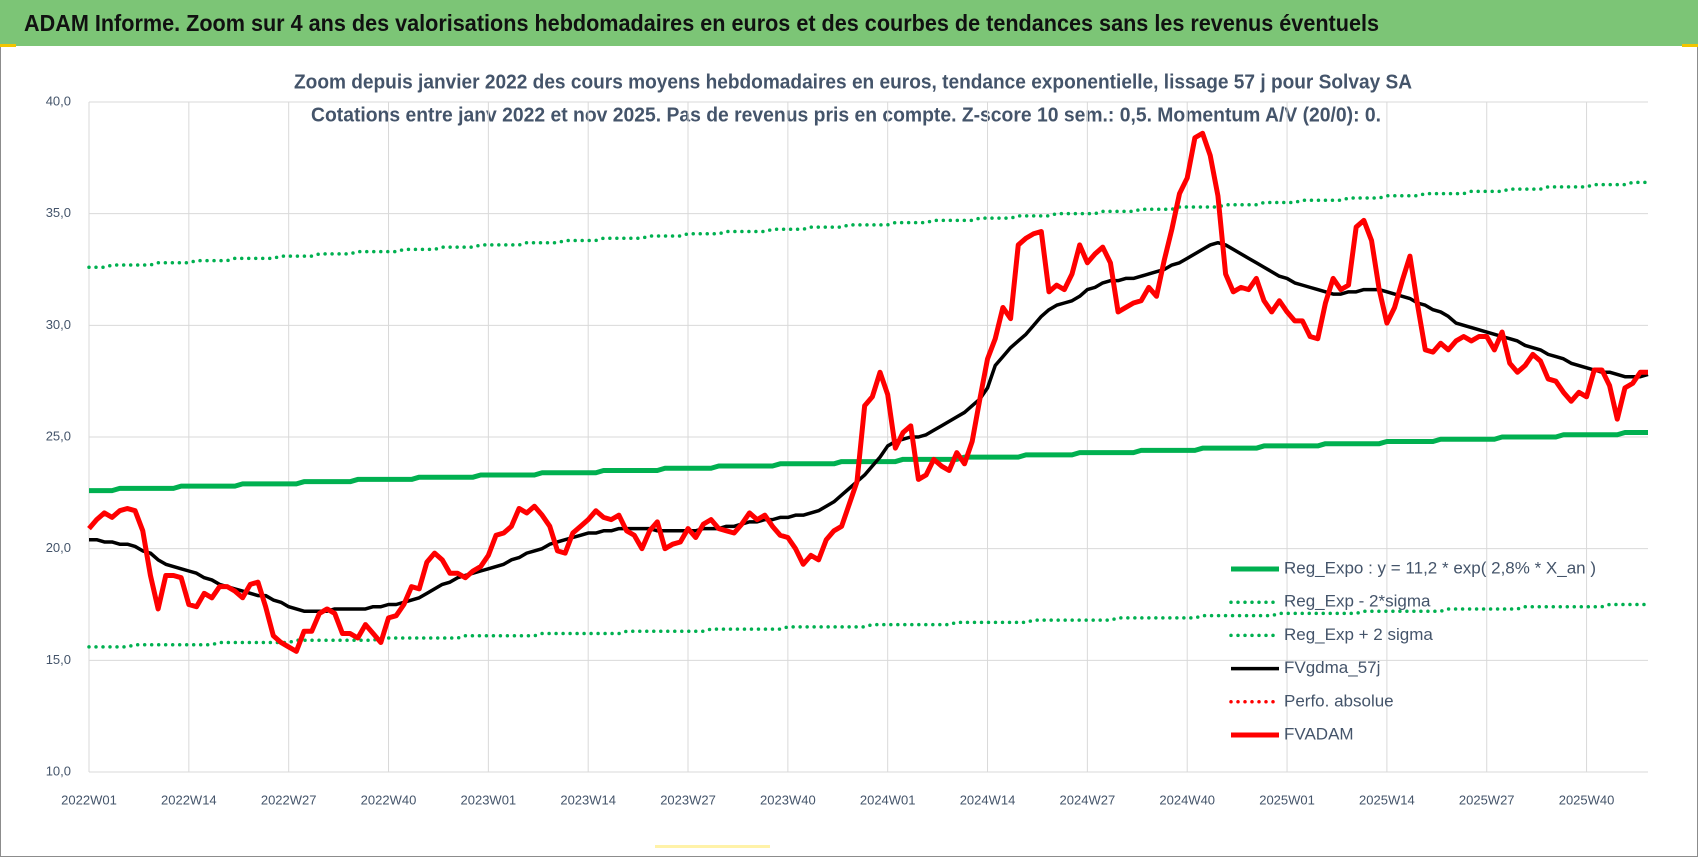 Image resolution: width=1698 pixels, height=857 pixels. What do you see at coordinates (688, 799) in the screenshot?
I see `x-tick-label: 2023W27` at bounding box center [688, 799].